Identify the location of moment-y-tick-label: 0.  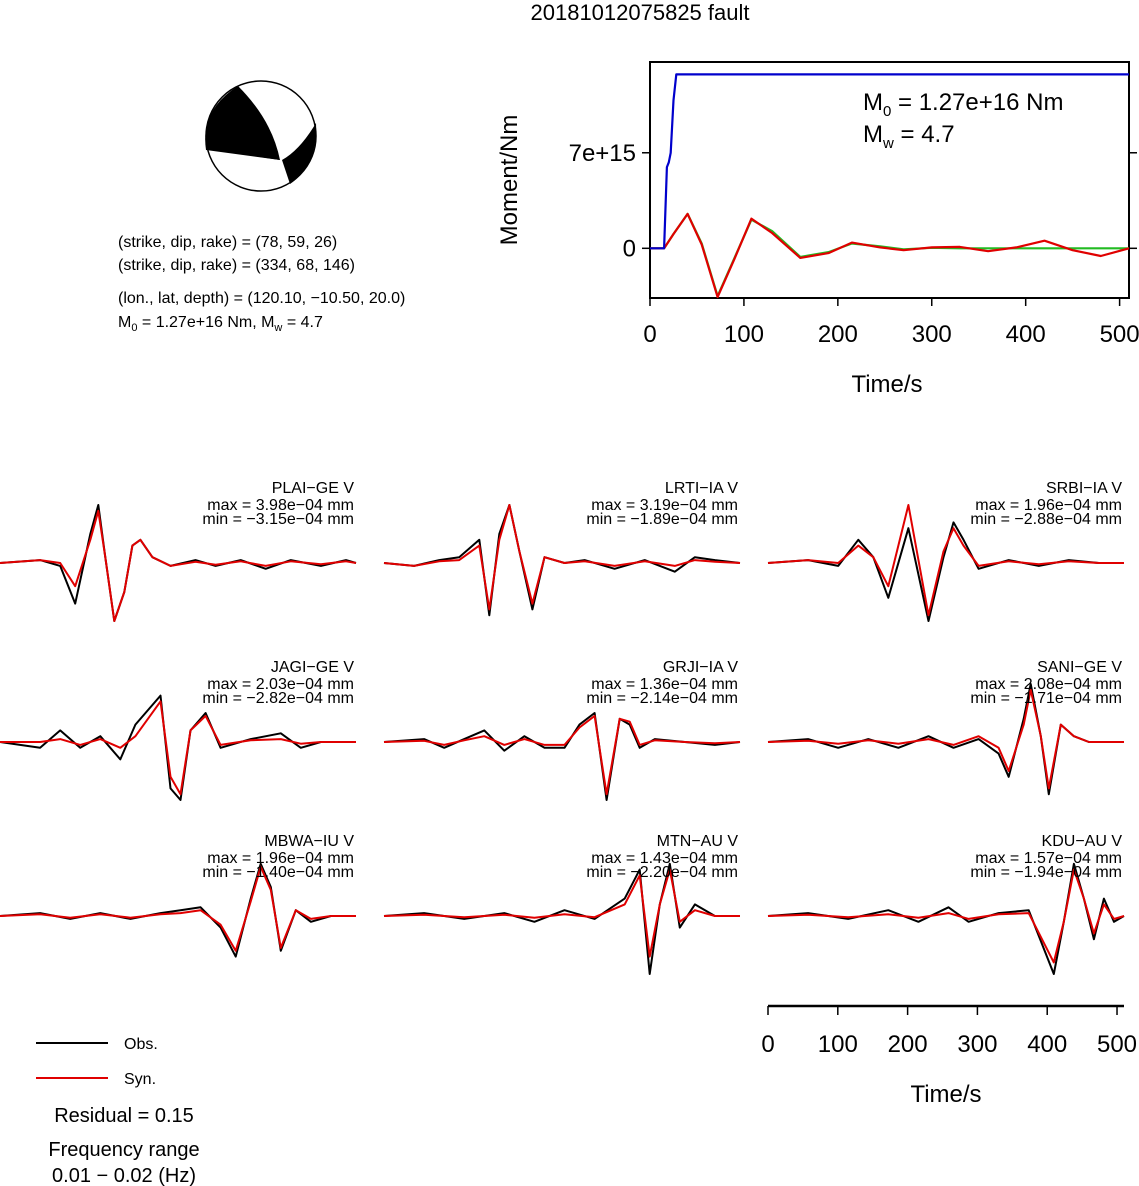
(629, 248).